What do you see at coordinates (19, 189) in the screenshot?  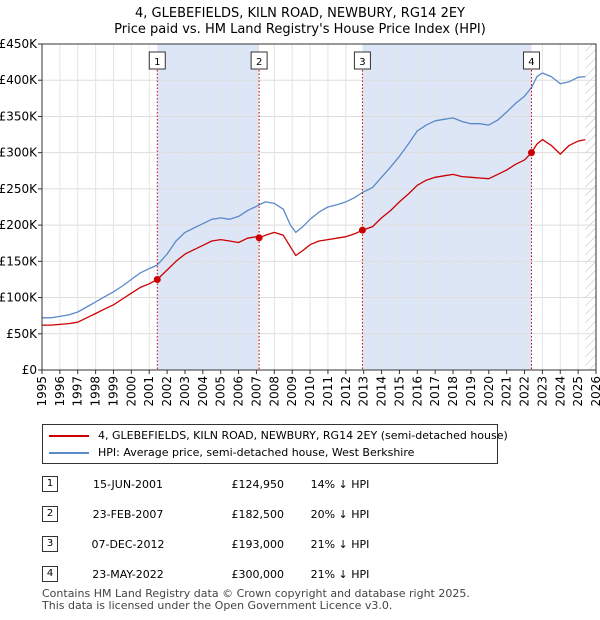 I see `y-tick-label: £250K` at bounding box center [19, 189].